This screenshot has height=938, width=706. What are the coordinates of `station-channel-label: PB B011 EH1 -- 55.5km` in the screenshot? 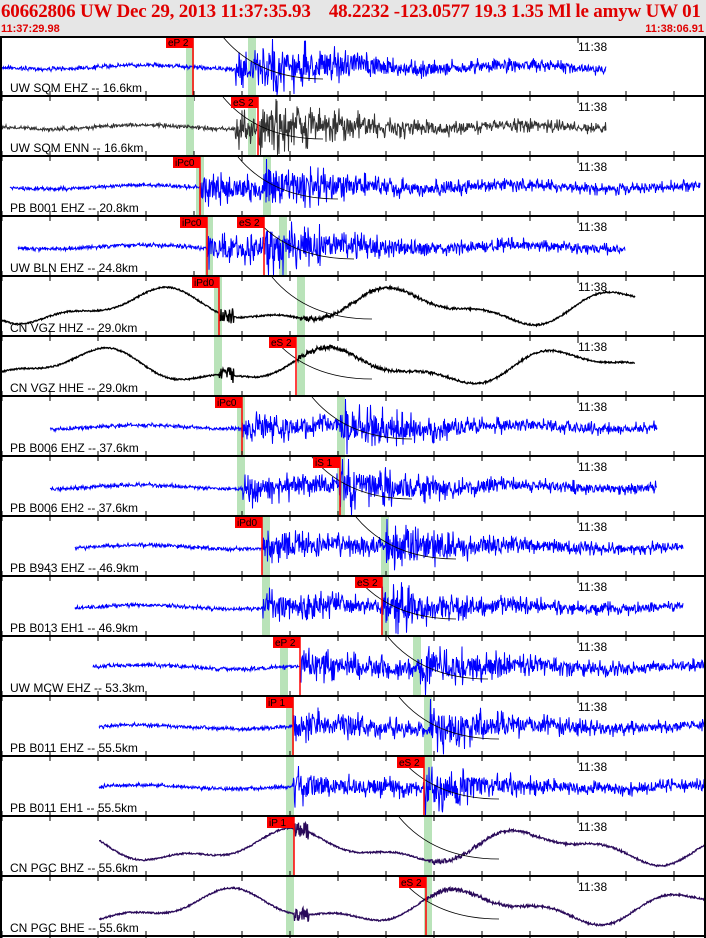 It's located at (73, 808).